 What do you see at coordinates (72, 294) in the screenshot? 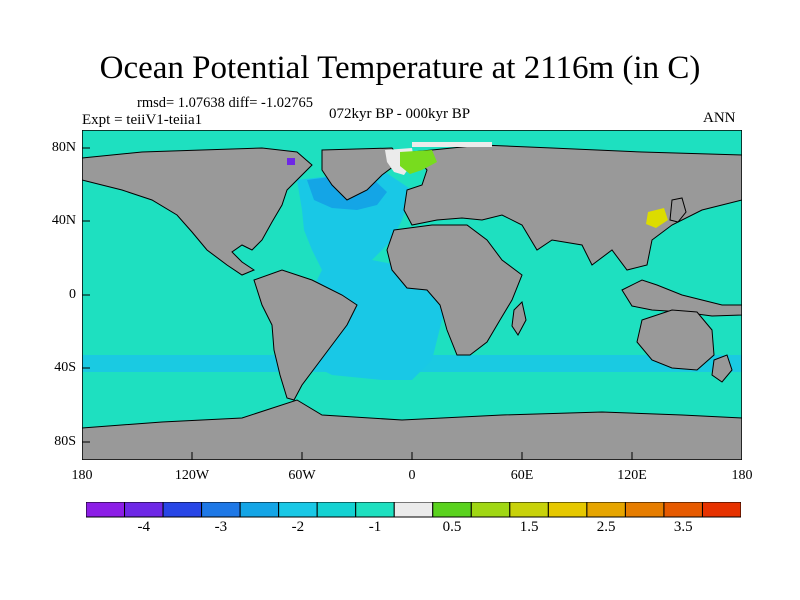
I see `lat-label-0: 0` at bounding box center [72, 294].